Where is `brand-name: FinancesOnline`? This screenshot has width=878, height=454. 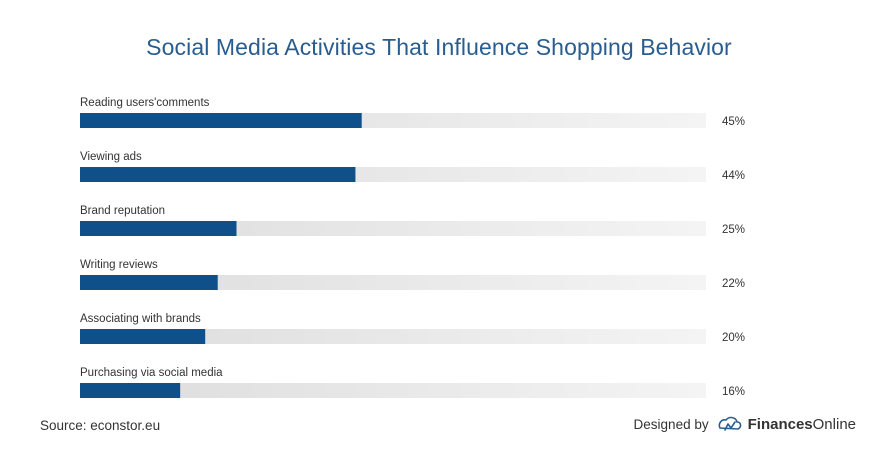 brand-name: FinancesOnline is located at coordinates (802, 424).